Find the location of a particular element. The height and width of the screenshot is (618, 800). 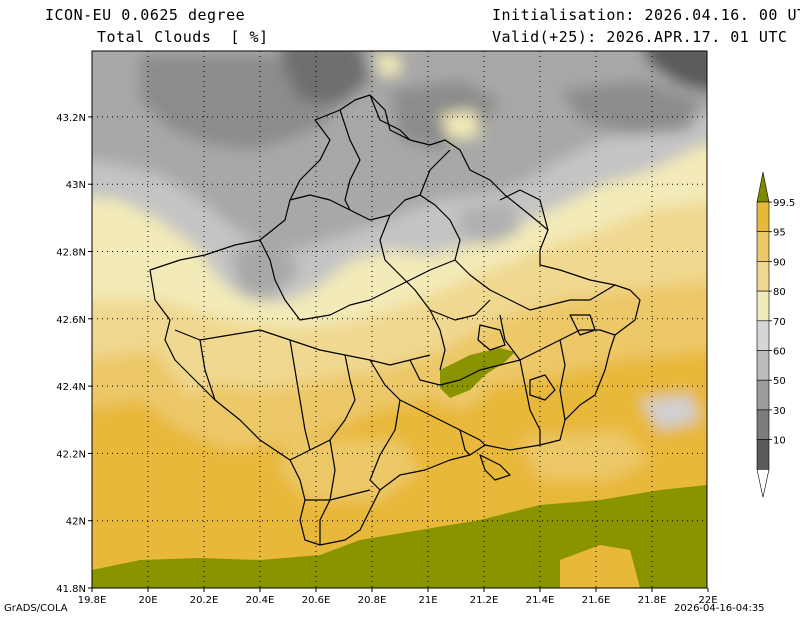

lat-label: 42.2N is located at coordinates (71, 454).